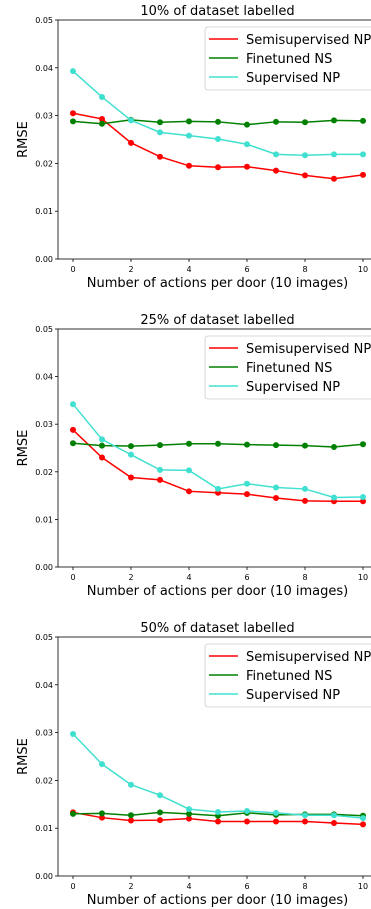 Image resolution: width=371 pixels, height=909 pixels. I want to click on legend-box, so click(287, 58).